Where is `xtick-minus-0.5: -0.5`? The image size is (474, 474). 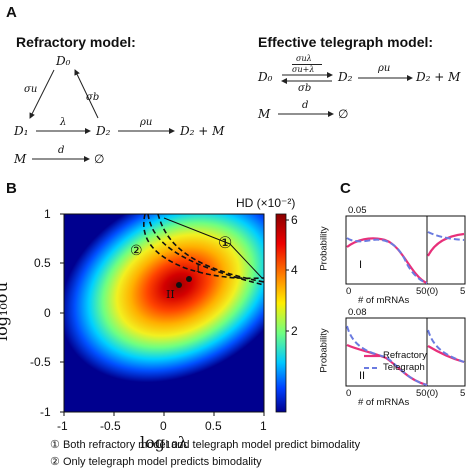 xtick-minus-0.5: -0.5 is located at coordinates (110, 426).